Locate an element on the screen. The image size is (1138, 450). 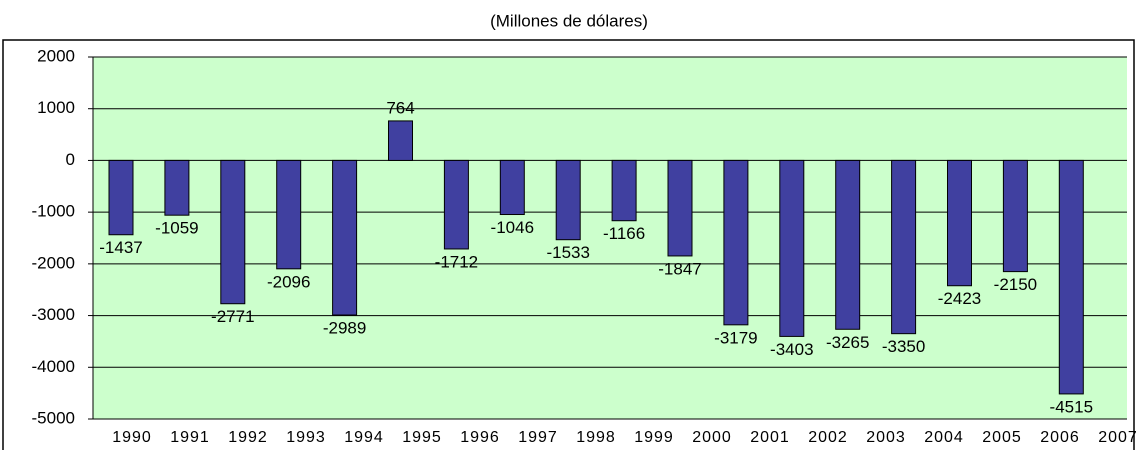
data-label: -1046 is located at coordinates (512, 227).